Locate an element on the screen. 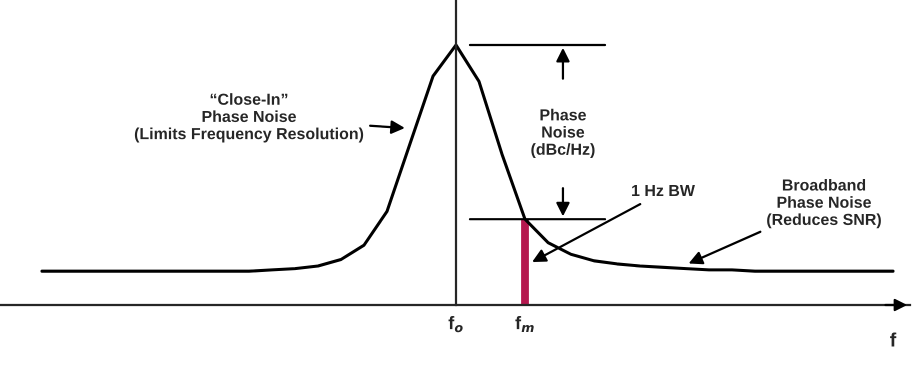 The height and width of the screenshot is (369, 924). x-axis-title: f is located at coordinates (893, 339).